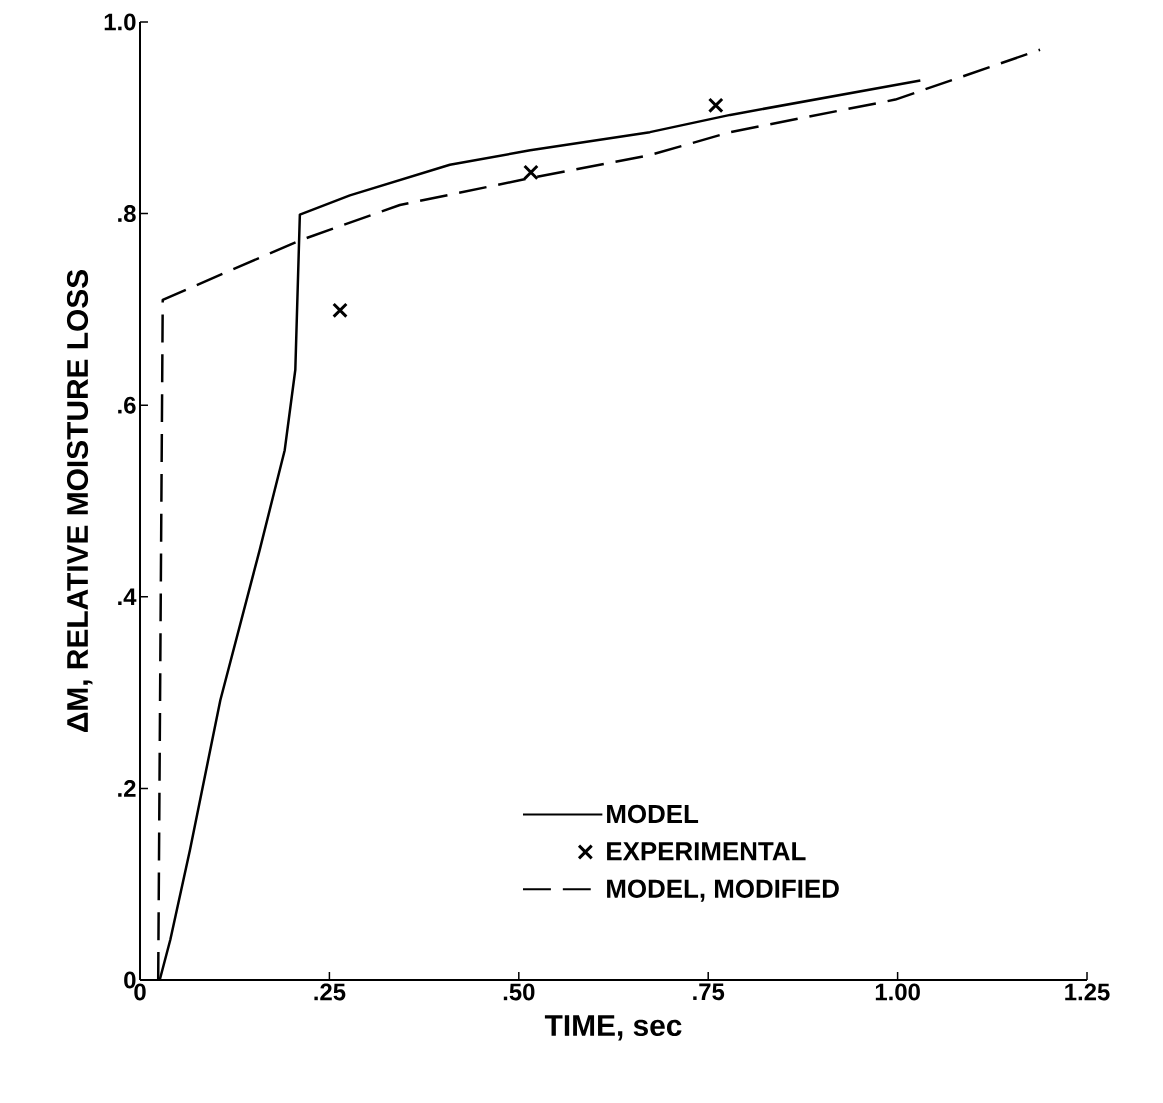 This screenshot has width=1163, height=1103. What do you see at coordinates (723, 890) in the screenshot?
I see `legend-label: MODEL, MODIFIED` at bounding box center [723, 890].